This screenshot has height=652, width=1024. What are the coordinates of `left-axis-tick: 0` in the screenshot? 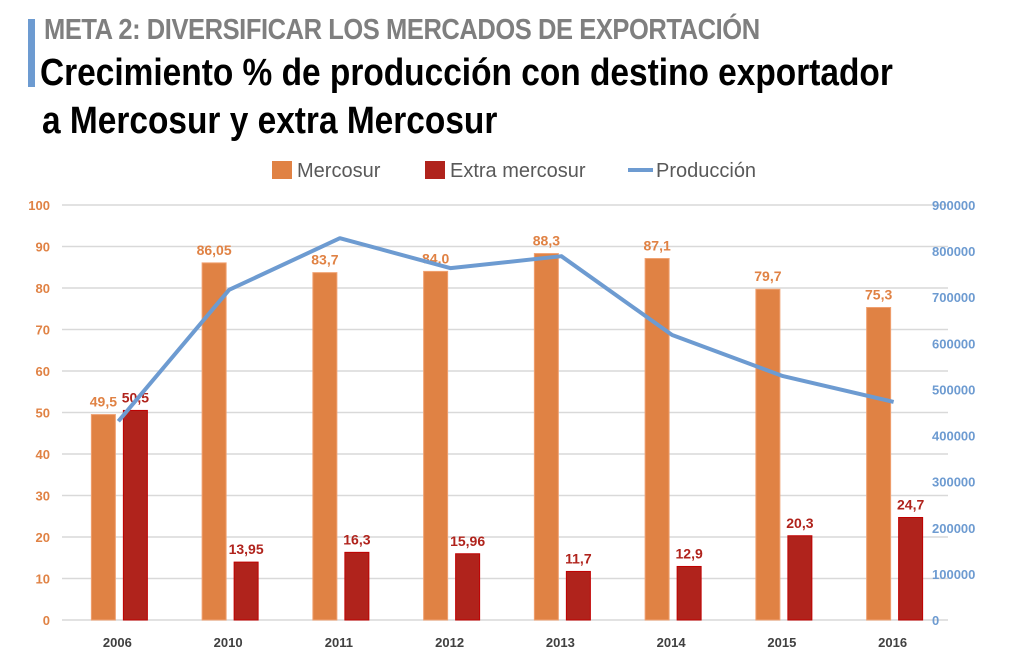 It's located at (46, 620).